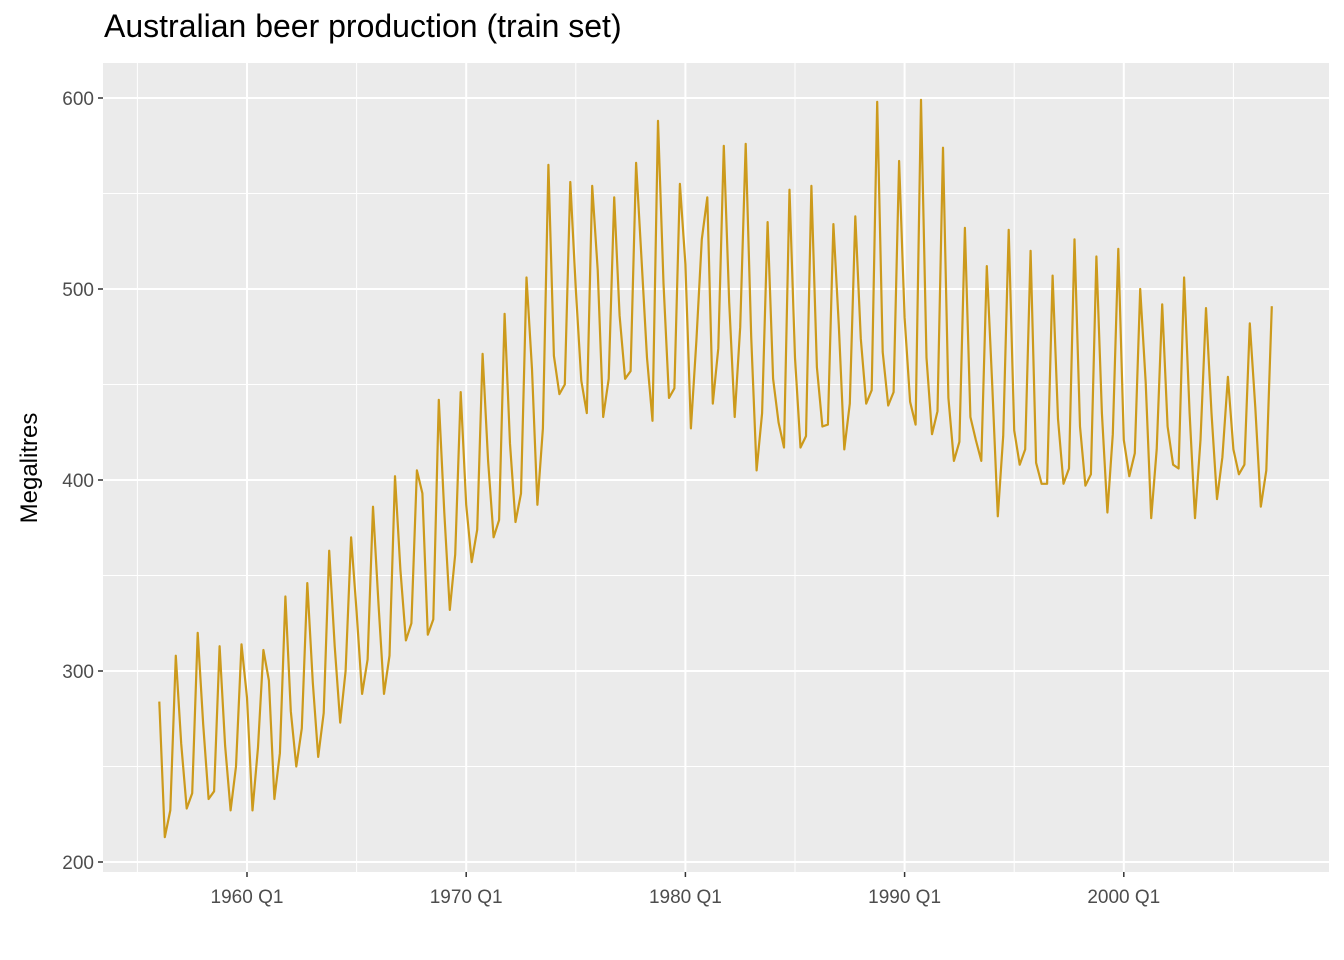 The width and height of the screenshot is (1344, 960). Describe the element at coordinates (685, 897) in the screenshot. I see `x-tick-label: 1980 Q1` at that location.